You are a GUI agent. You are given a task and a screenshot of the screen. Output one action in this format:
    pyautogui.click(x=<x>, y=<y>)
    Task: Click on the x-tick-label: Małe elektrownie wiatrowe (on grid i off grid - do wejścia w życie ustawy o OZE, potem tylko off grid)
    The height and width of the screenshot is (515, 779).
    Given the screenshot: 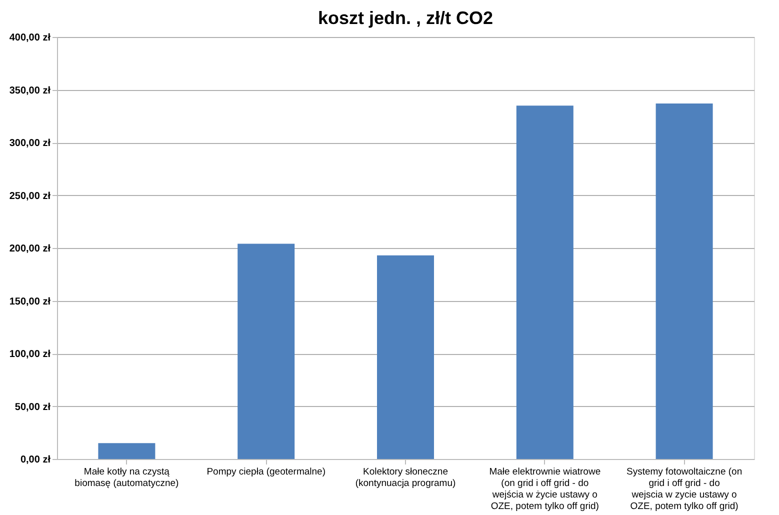 What is the action you would take?
    pyautogui.click(x=545, y=489)
    